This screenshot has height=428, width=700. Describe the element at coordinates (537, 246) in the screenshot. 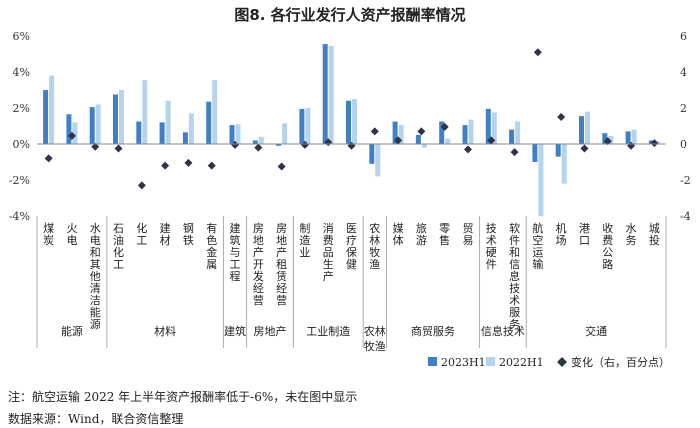

I see `category-label: 航空运输` at that location.